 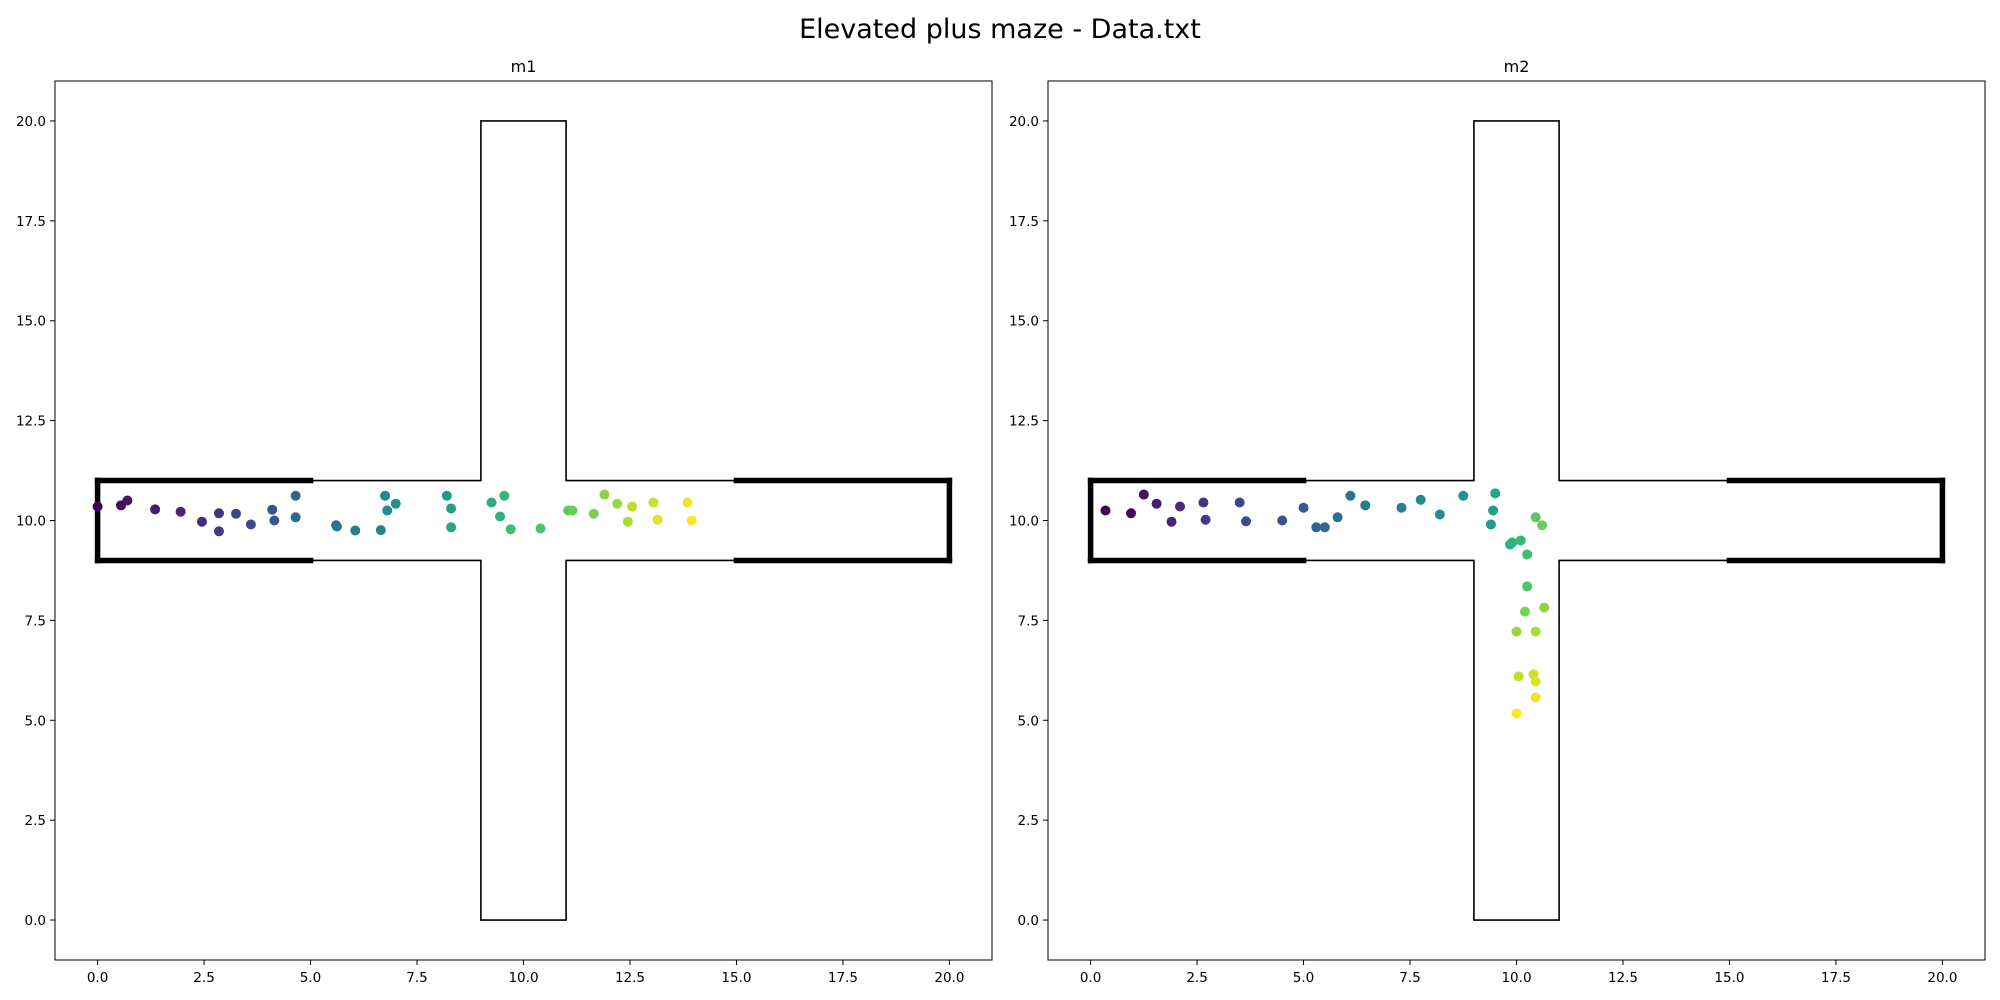 I want to click on panel-title-m1: m1, so click(x=524, y=66).